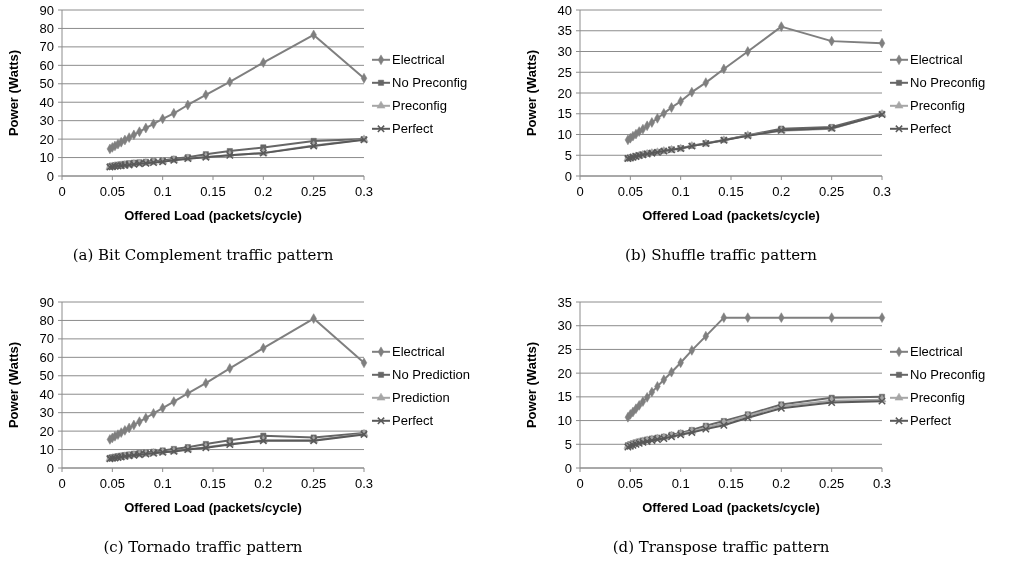 This screenshot has height=585, width=1036. I want to click on legend-label: No Prediction, so click(431, 375).